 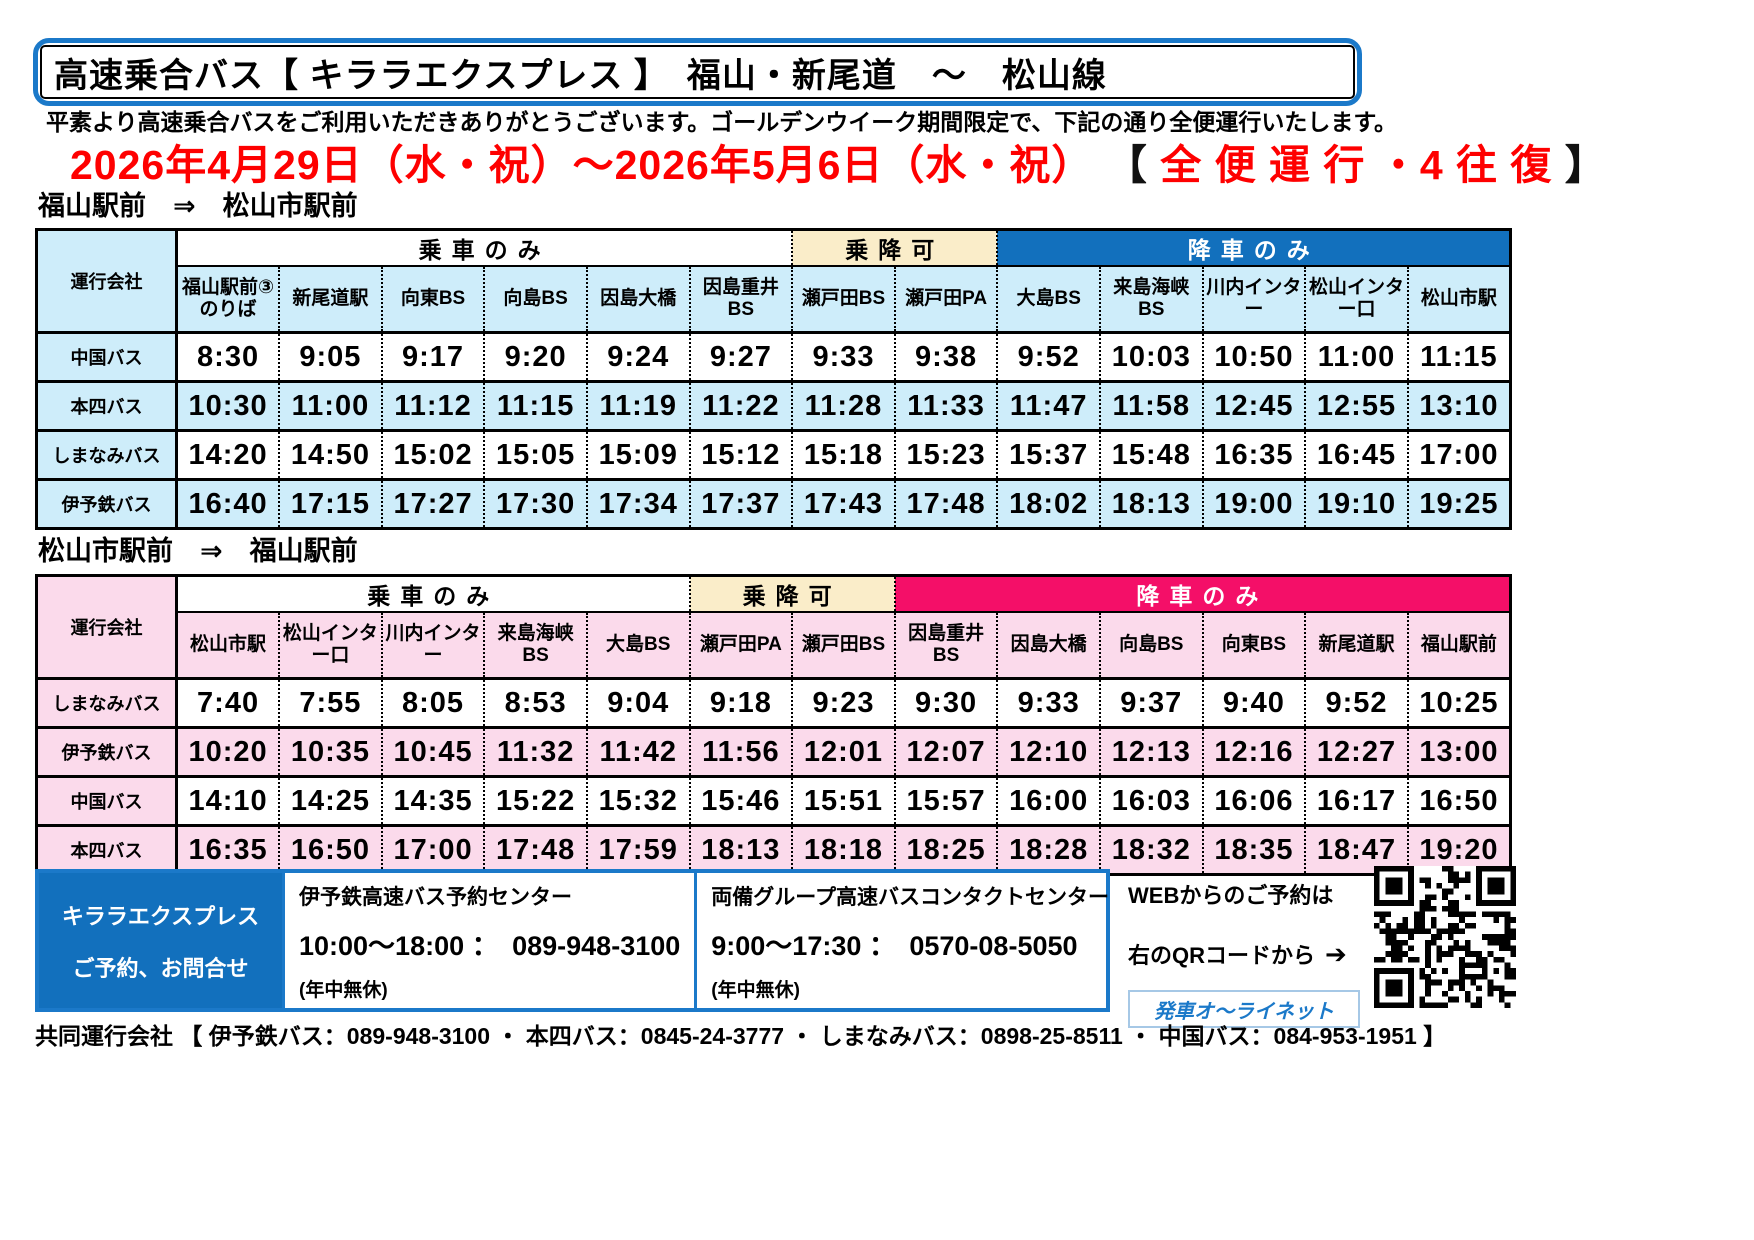 What do you see at coordinates (535, 503) in the screenshot?
I see `time-cell: 17:30` at bounding box center [535, 503].